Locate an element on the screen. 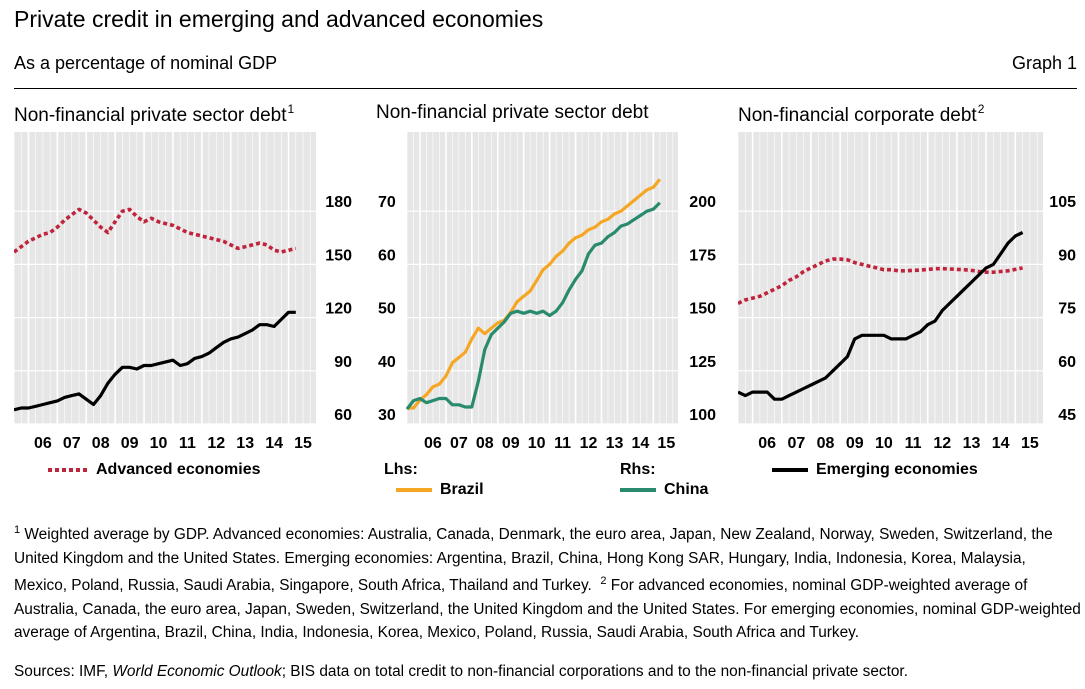  legend-brazil-label: Brazil is located at coordinates (462, 489).